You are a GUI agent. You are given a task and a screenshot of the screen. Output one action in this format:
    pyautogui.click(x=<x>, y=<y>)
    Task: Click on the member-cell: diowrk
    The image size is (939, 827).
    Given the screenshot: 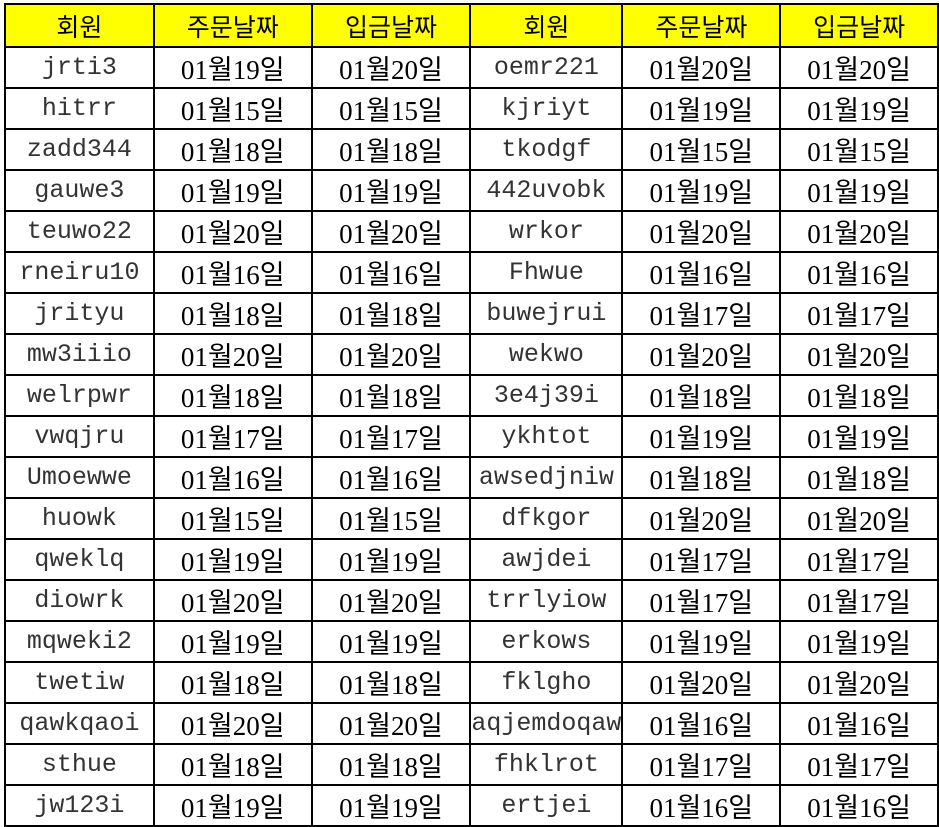 What is the action you would take?
    pyautogui.click(x=79, y=600)
    